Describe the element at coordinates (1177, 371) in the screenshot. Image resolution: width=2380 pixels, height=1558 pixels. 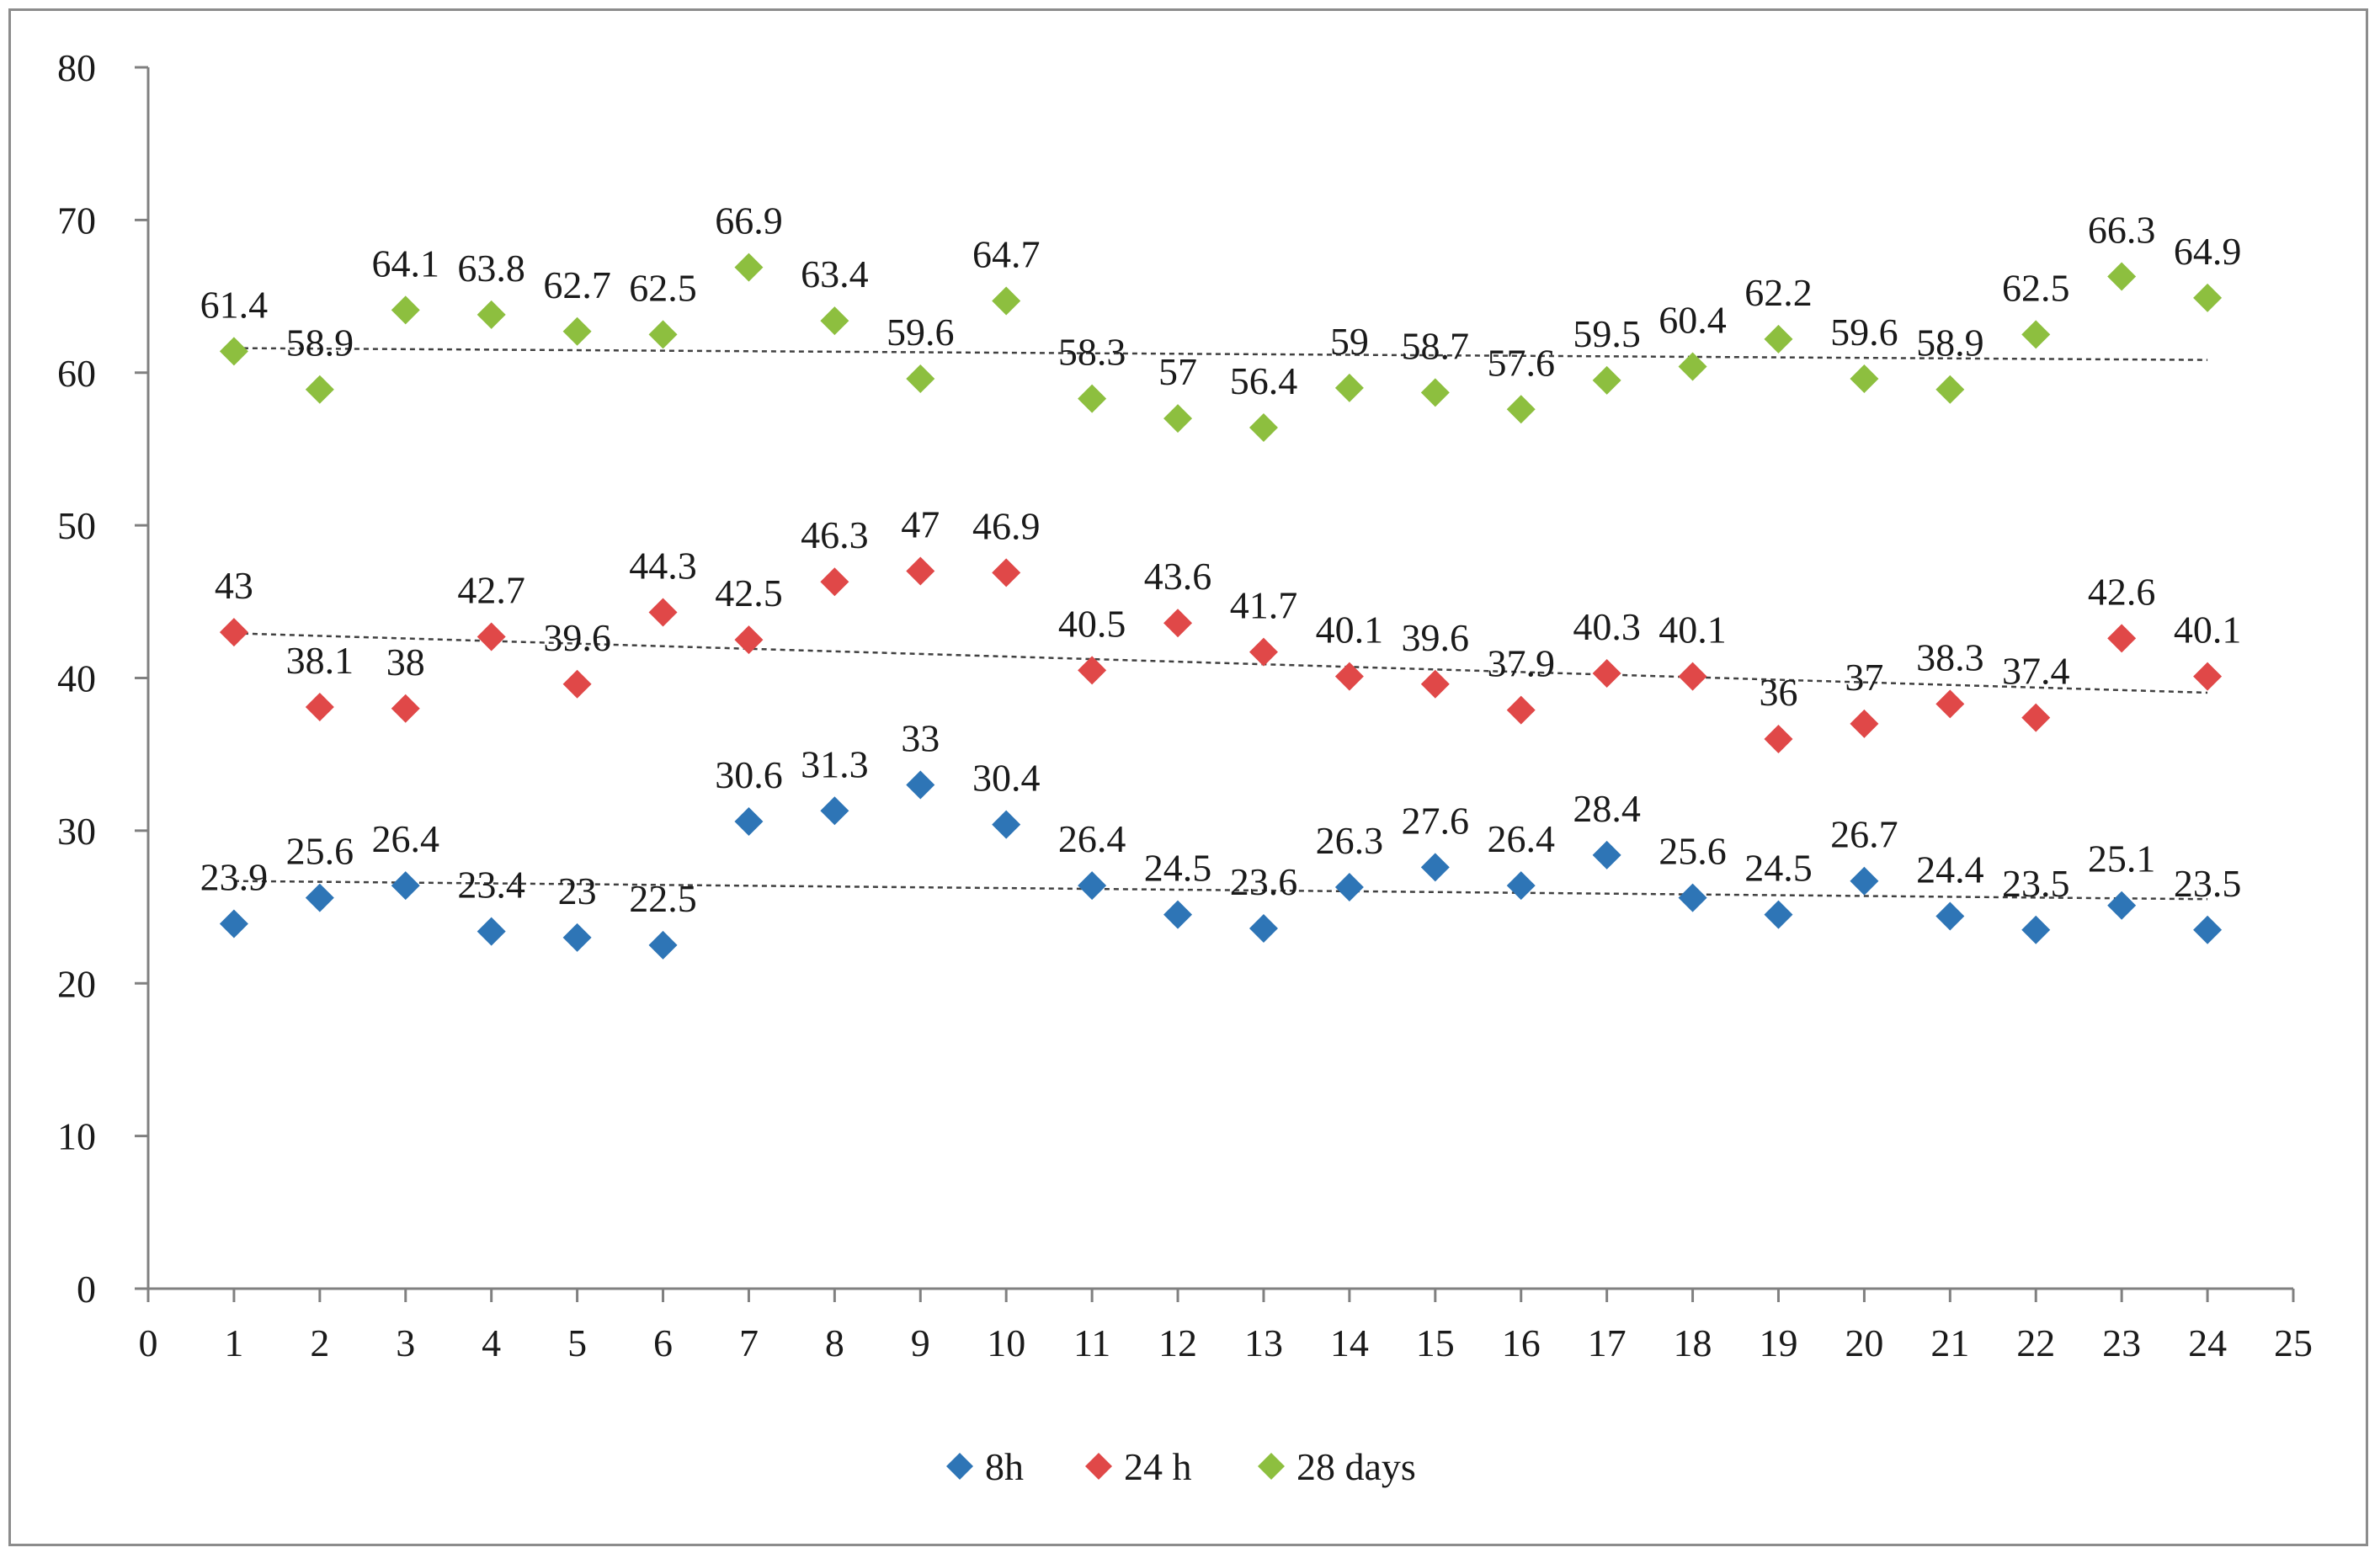
I see `data-label-28-days: 57` at that location.